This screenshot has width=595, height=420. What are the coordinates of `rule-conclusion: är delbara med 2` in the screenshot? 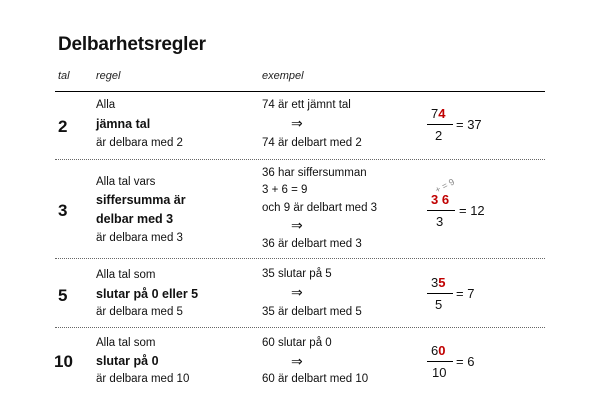 It's located at (139, 143).